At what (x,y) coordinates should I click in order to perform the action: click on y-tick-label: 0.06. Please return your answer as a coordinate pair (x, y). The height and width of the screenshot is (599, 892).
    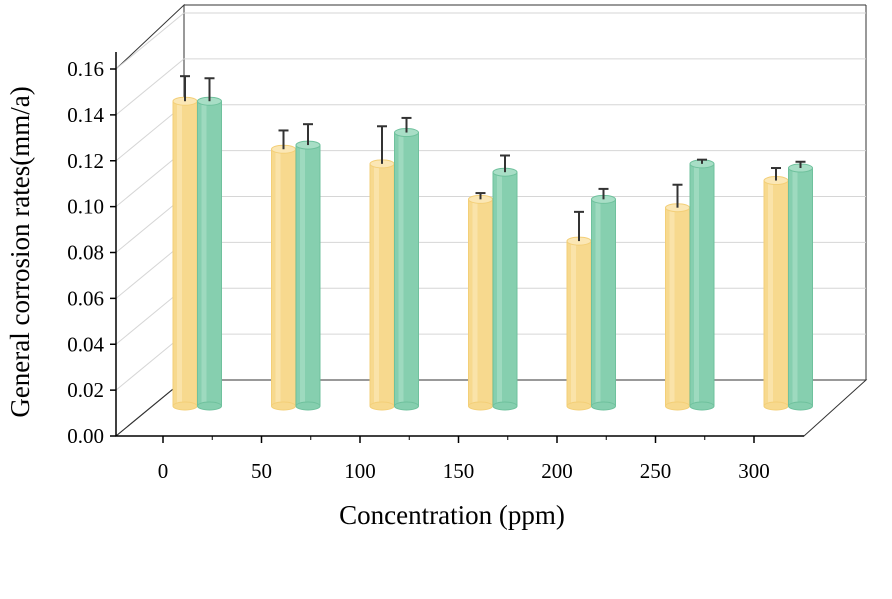
    Looking at the image, I should click on (85, 298).